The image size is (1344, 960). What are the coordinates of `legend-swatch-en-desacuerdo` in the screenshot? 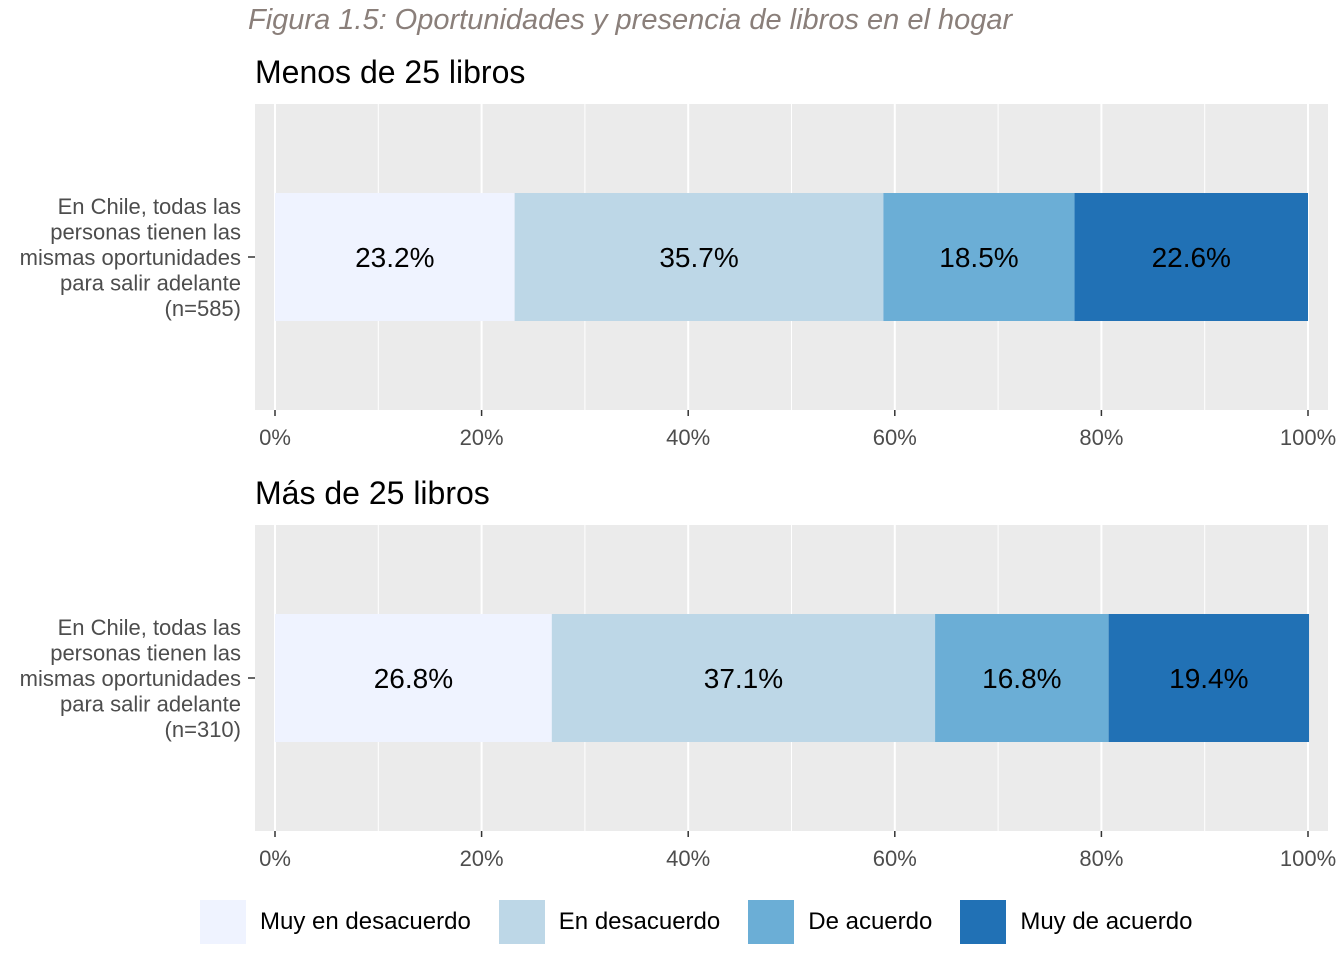 It's located at (521, 922).